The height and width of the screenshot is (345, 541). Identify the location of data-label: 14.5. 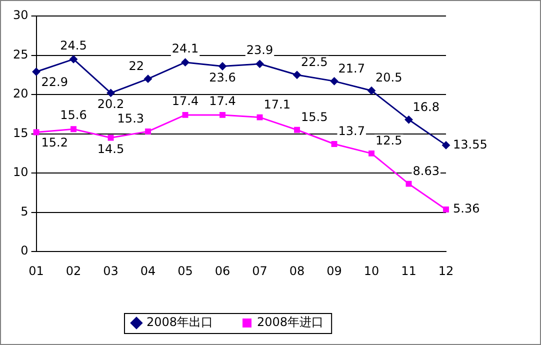
(110, 149).